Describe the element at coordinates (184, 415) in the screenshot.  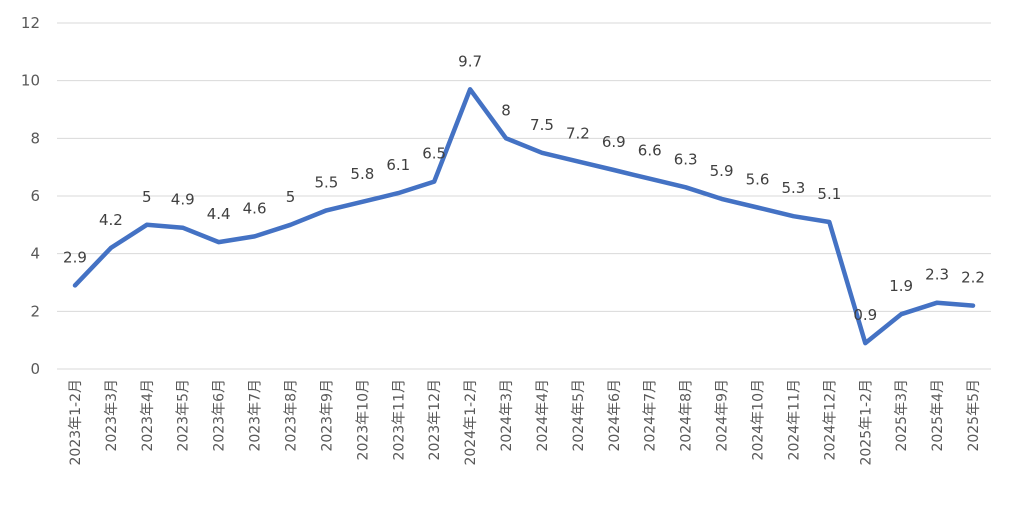
I see `x-tick-label: 2023年5月` at that location.